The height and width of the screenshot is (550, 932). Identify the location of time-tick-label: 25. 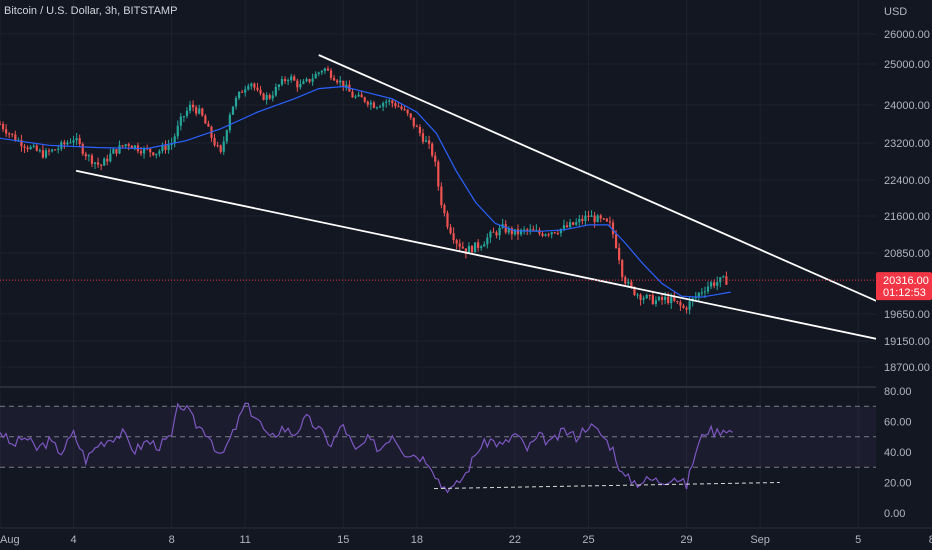
(588, 540).